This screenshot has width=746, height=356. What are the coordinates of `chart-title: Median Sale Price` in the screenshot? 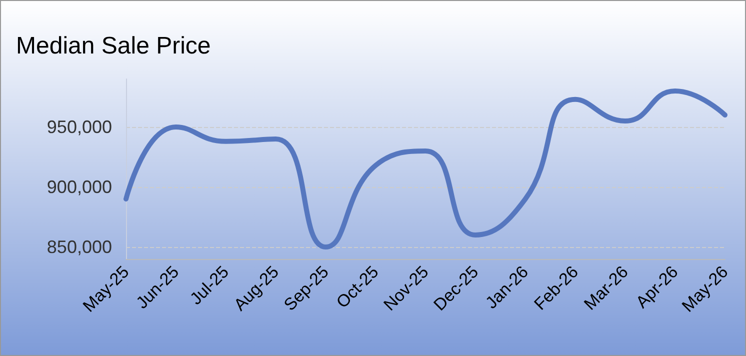 It's located at (113, 46).